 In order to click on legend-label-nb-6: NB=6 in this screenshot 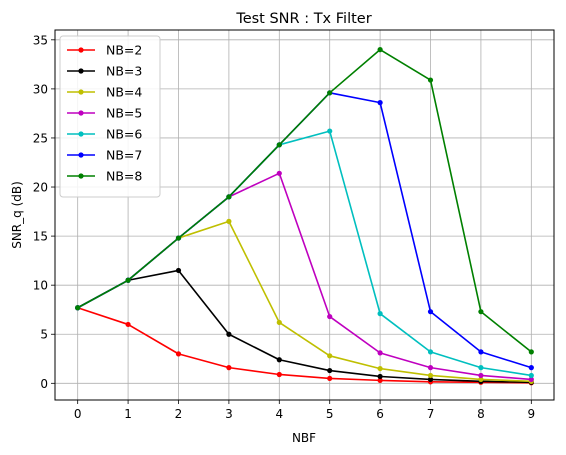, I will do `click(124, 134)`.